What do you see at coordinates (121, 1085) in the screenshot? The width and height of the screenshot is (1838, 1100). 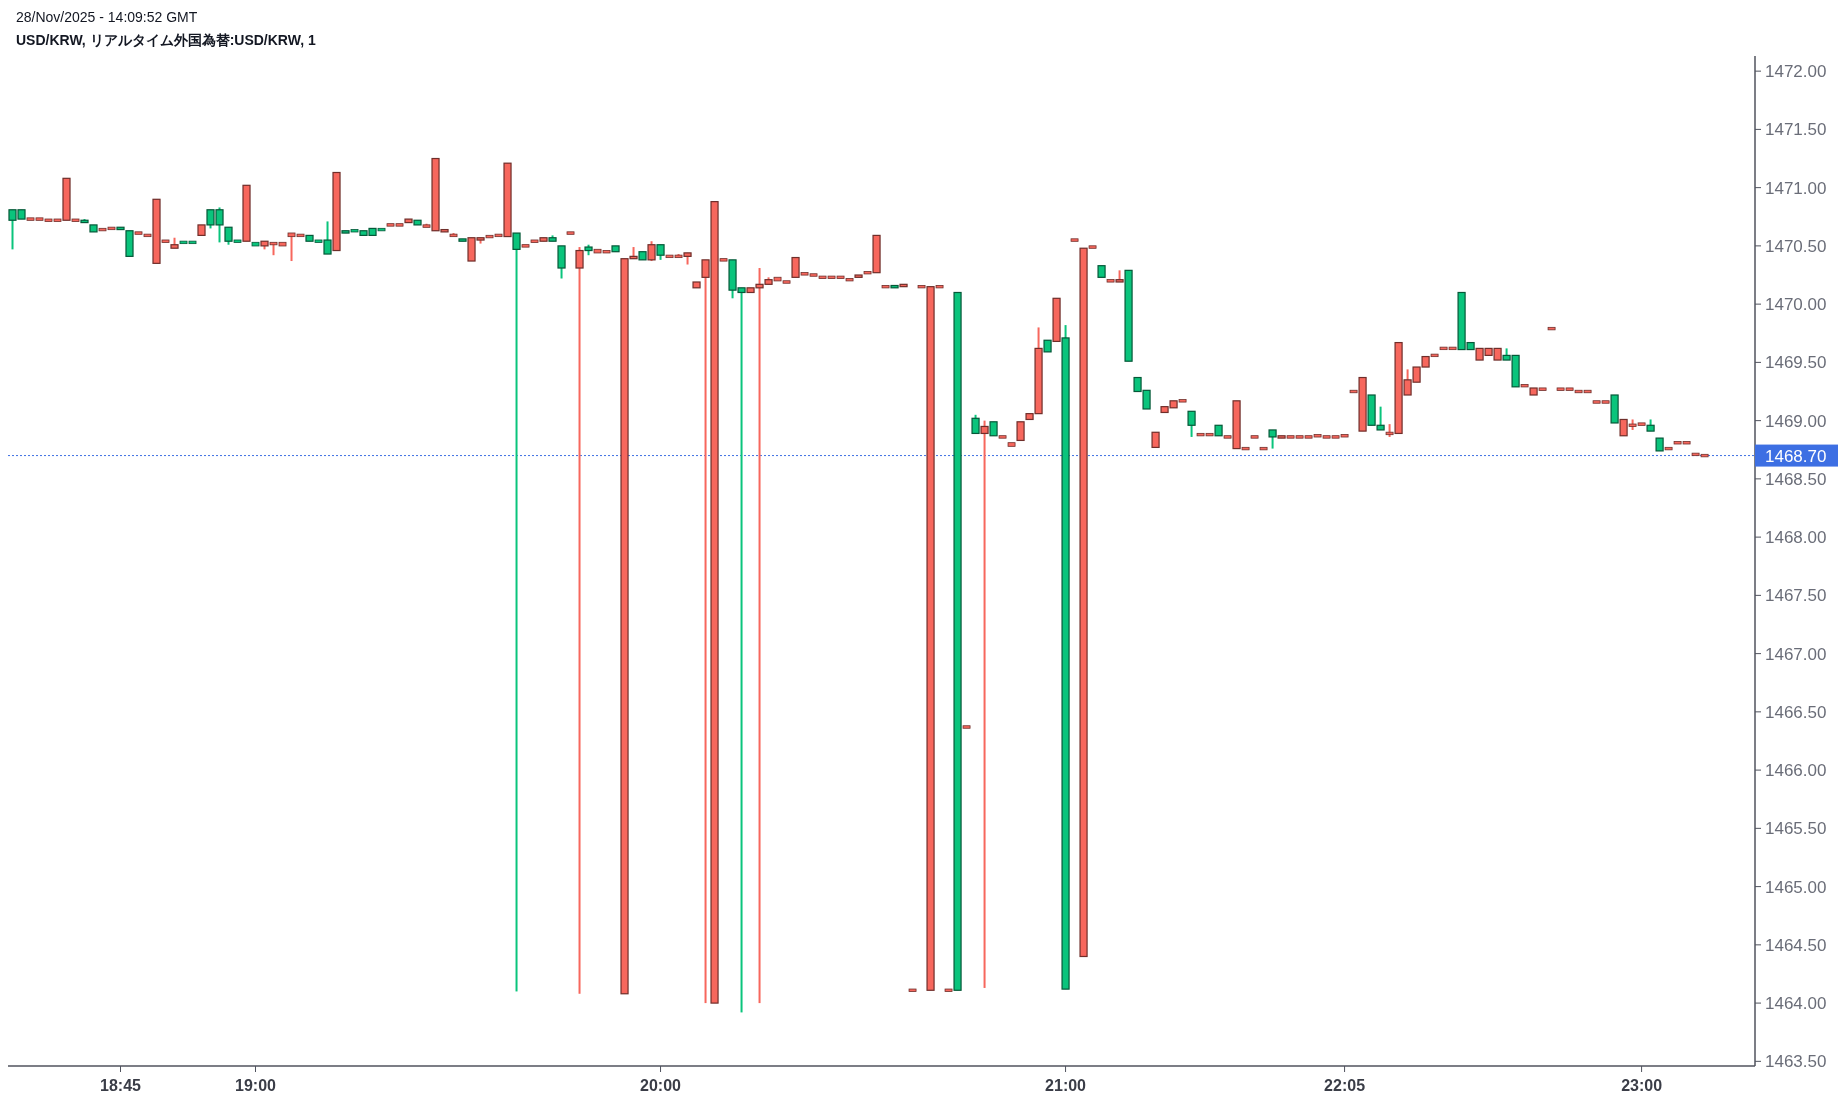 I see `x-tick-label: 18:45` at bounding box center [121, 1085].